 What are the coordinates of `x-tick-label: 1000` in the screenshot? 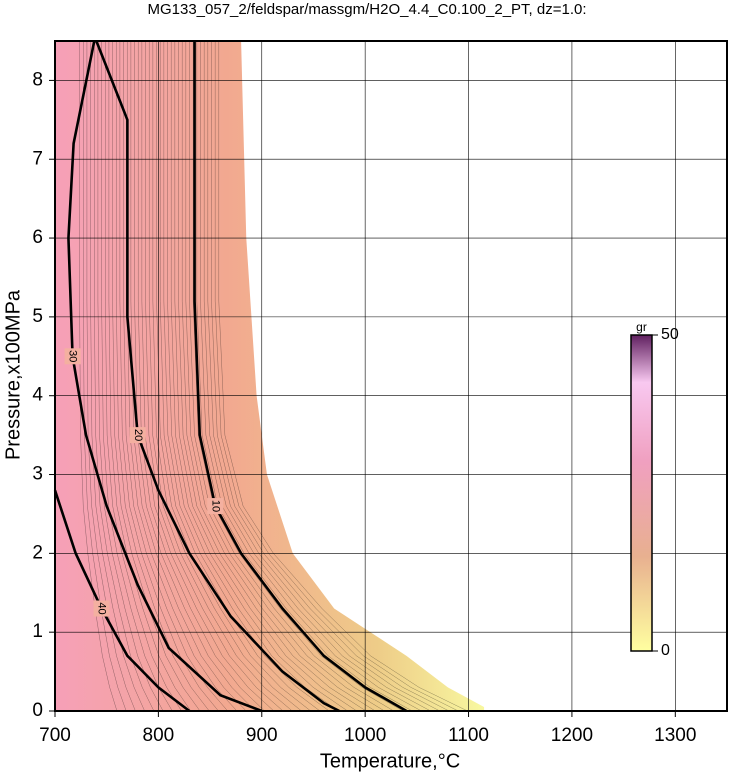 It's located at (365, 735).